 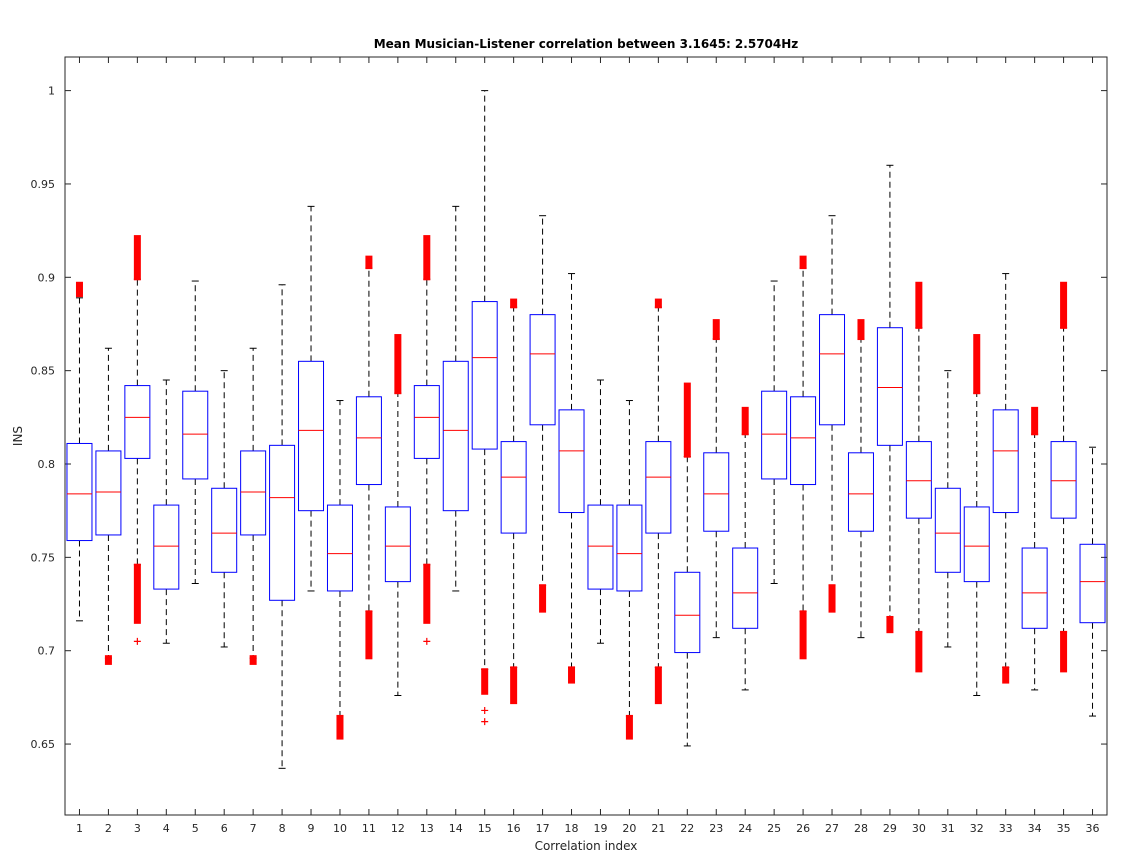 What do you see at coordinates (398, 828) in the screenshot?
I see `x-tick-label: 12` at bounding box center [398, 828].